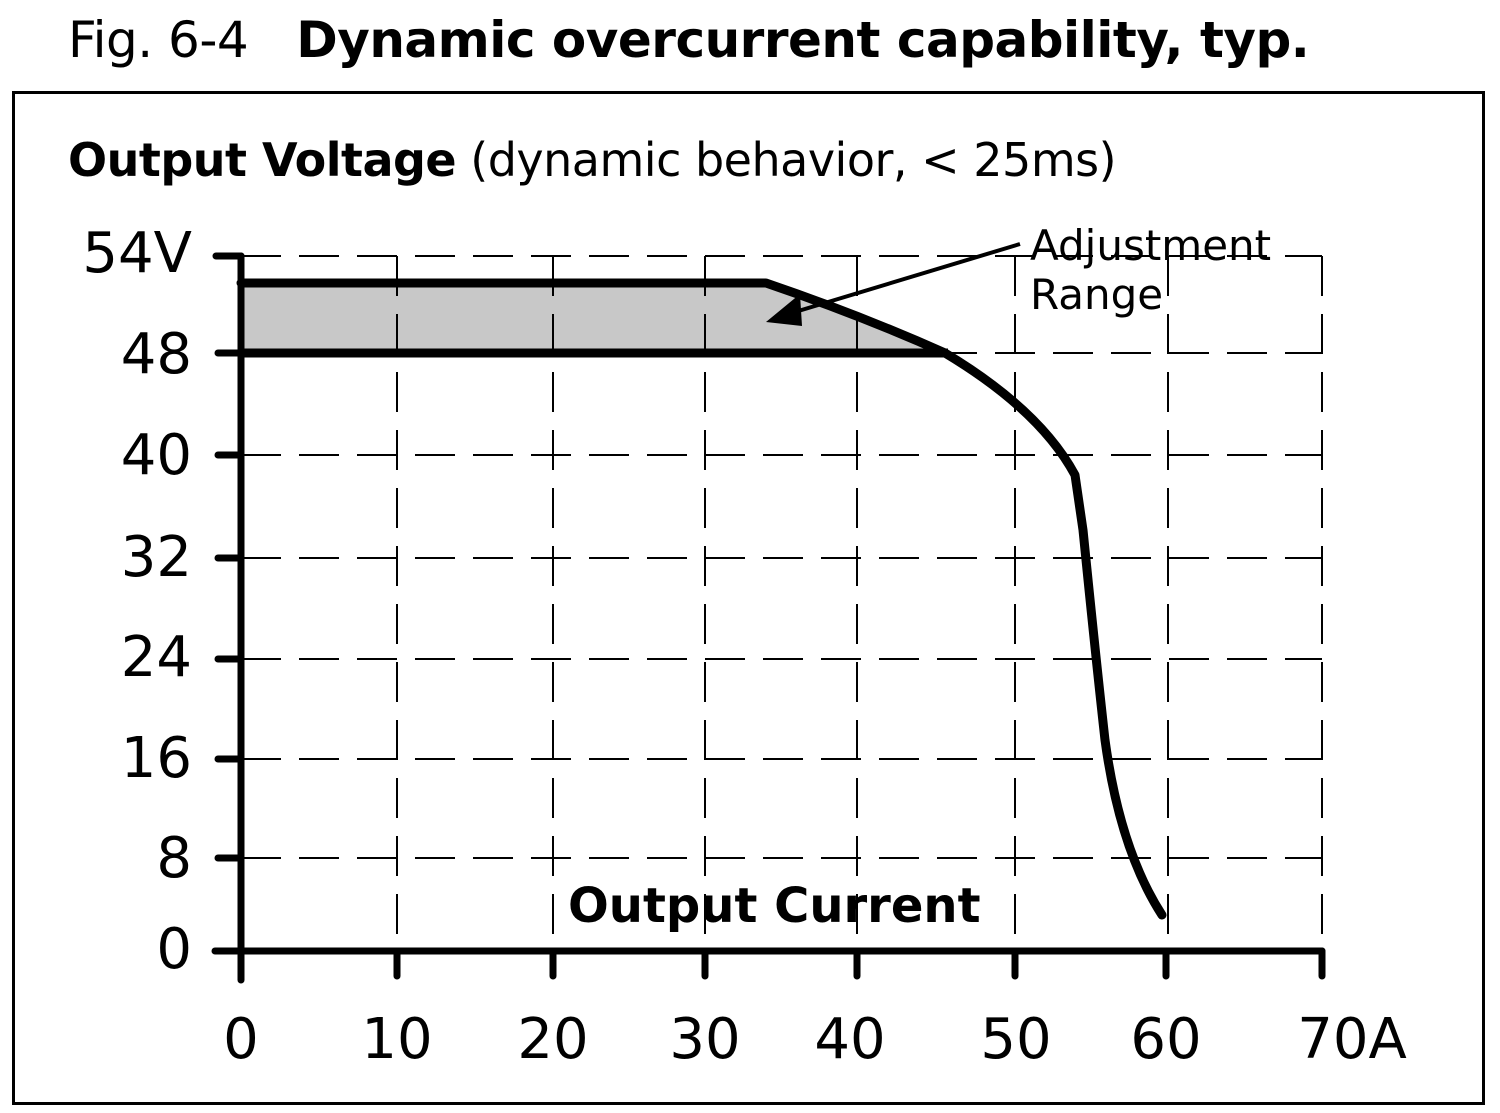  What do you see at coordinates (158, 40) in the screenshot?
I see `figure-number: Fig. 6-4` at bounding box center [158, 40].